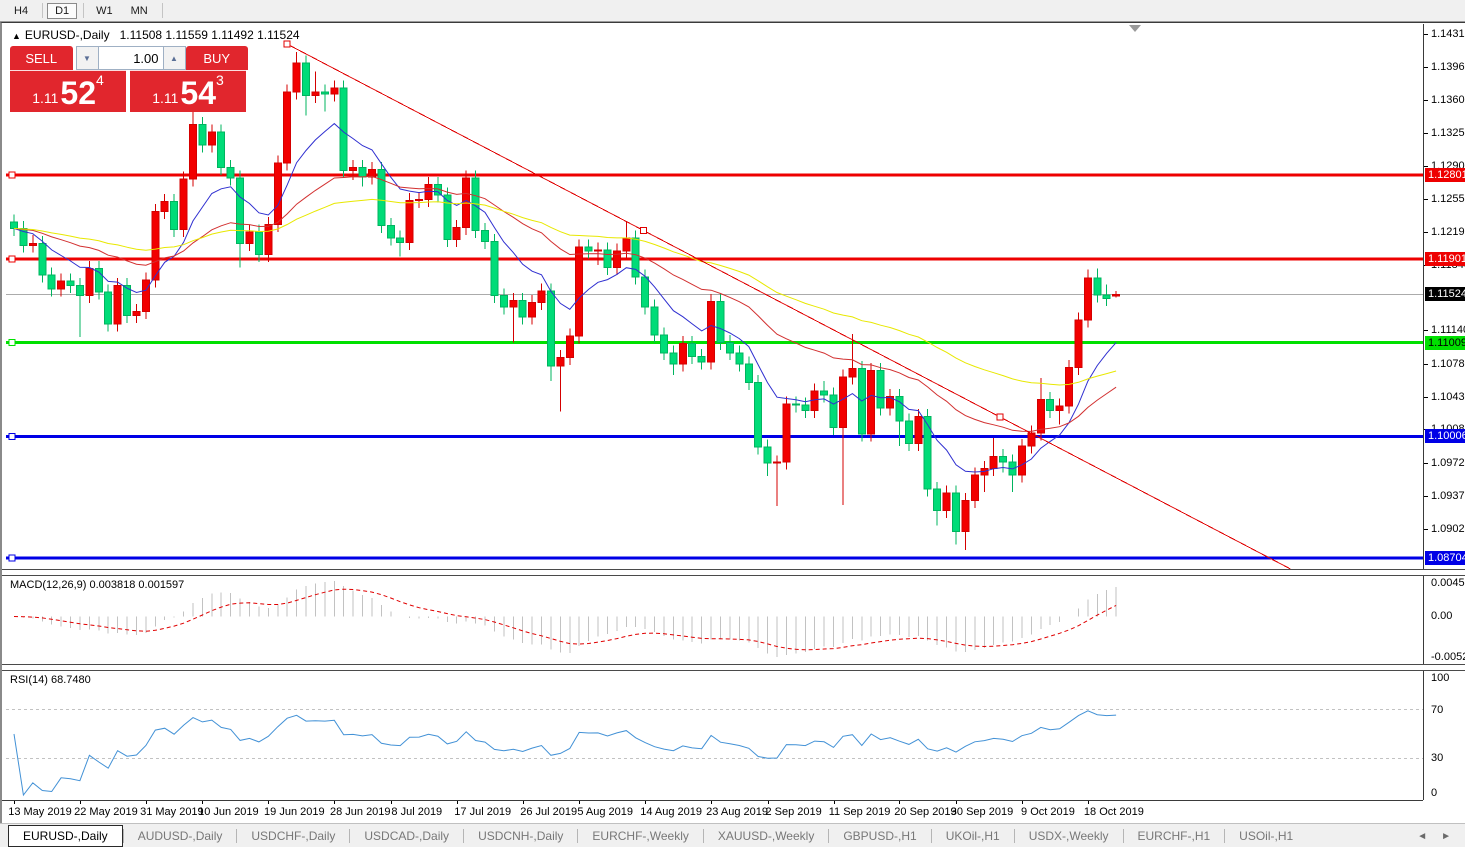 This screenshot has width=1465, height=847. Describe the element at coordinates (1445, 175) in the screenshot. I see `price-level-badge: 1.12801` at that location.